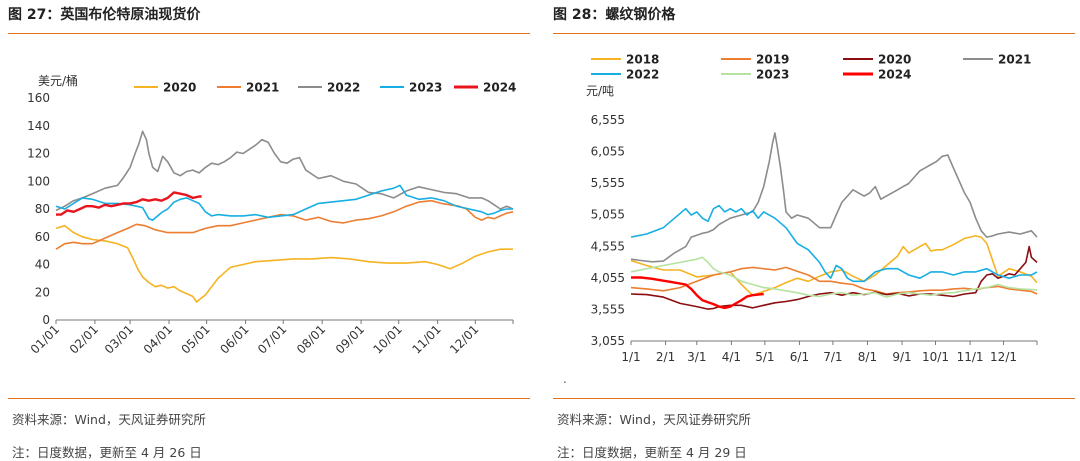  What do you see at coordinates (42, 237) in the screenshot?
I see `y-tick-label: 60` at bounding box center [42, 237].